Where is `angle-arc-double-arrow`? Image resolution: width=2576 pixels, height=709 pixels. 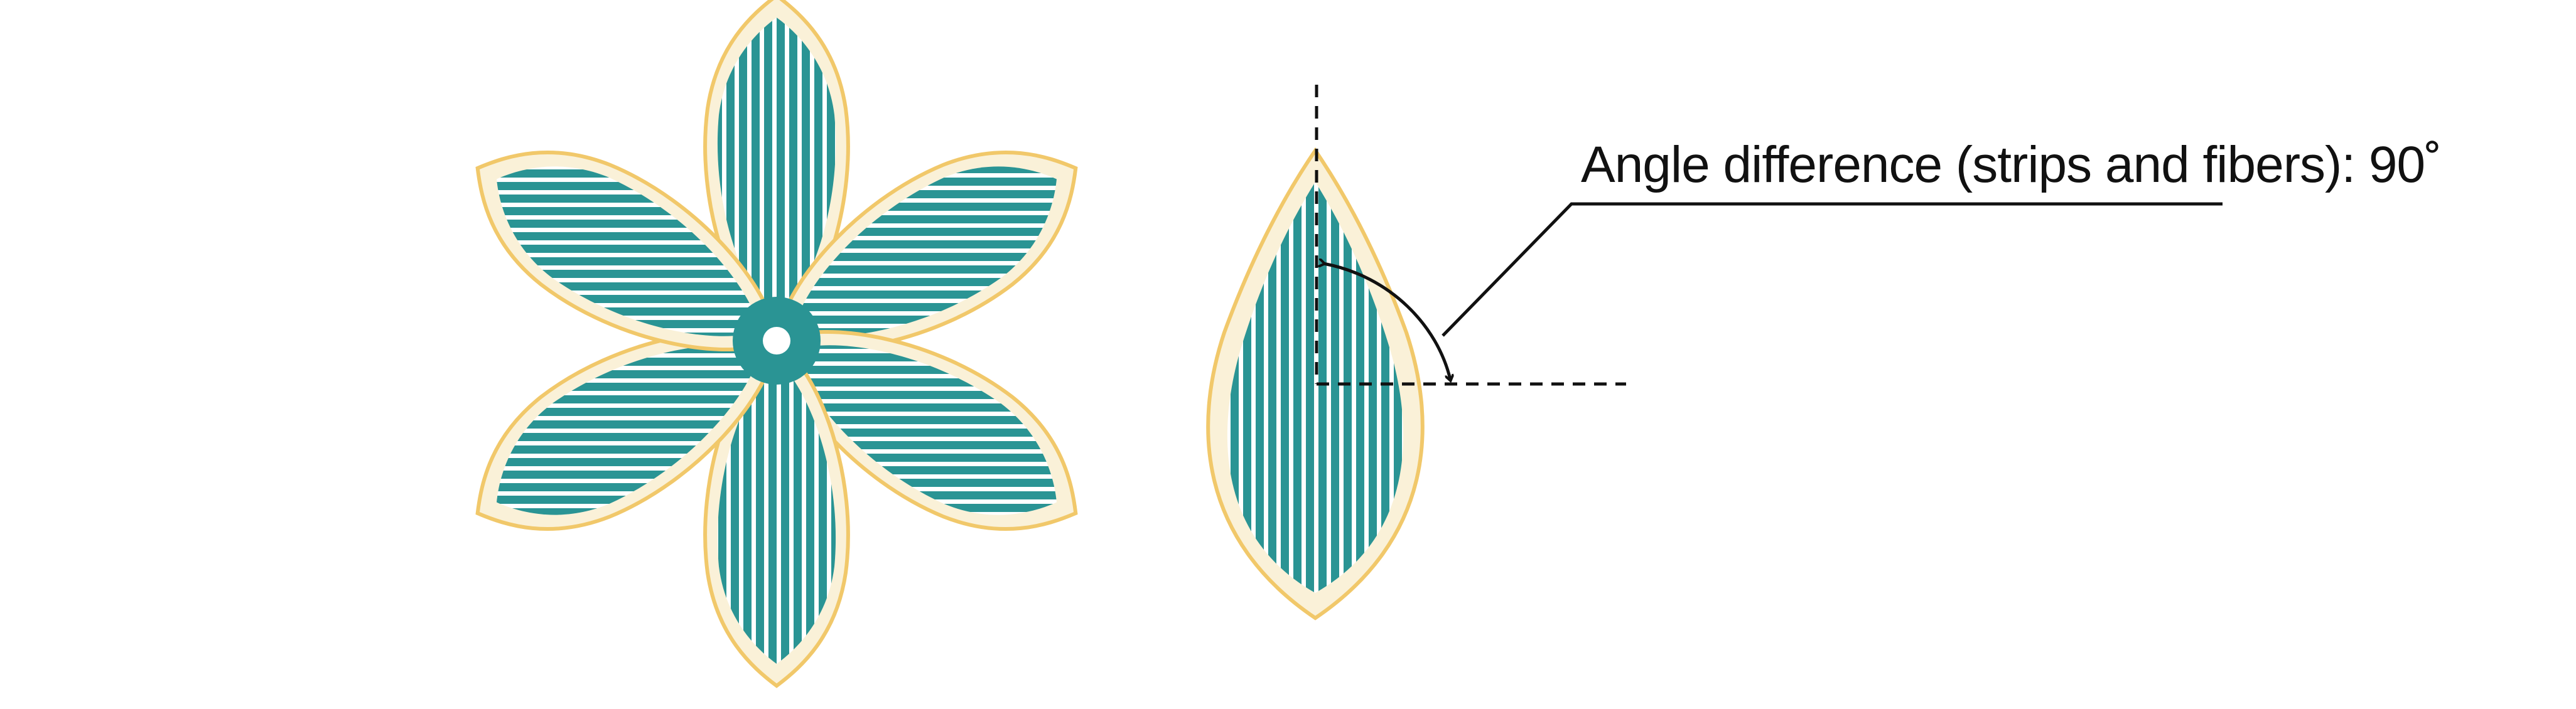
angle-arc-double-arrow is located at coordinates (1386, 322).